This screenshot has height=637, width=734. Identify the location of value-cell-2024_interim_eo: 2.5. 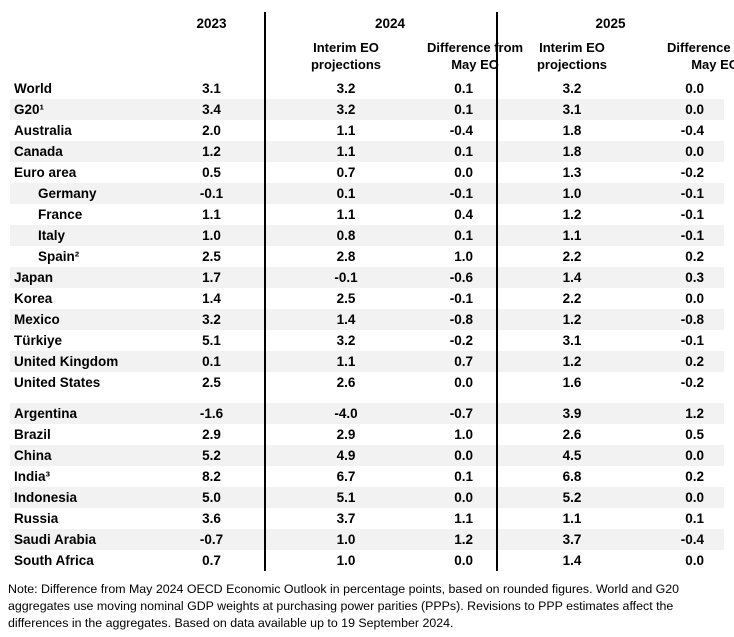
(346, 298).